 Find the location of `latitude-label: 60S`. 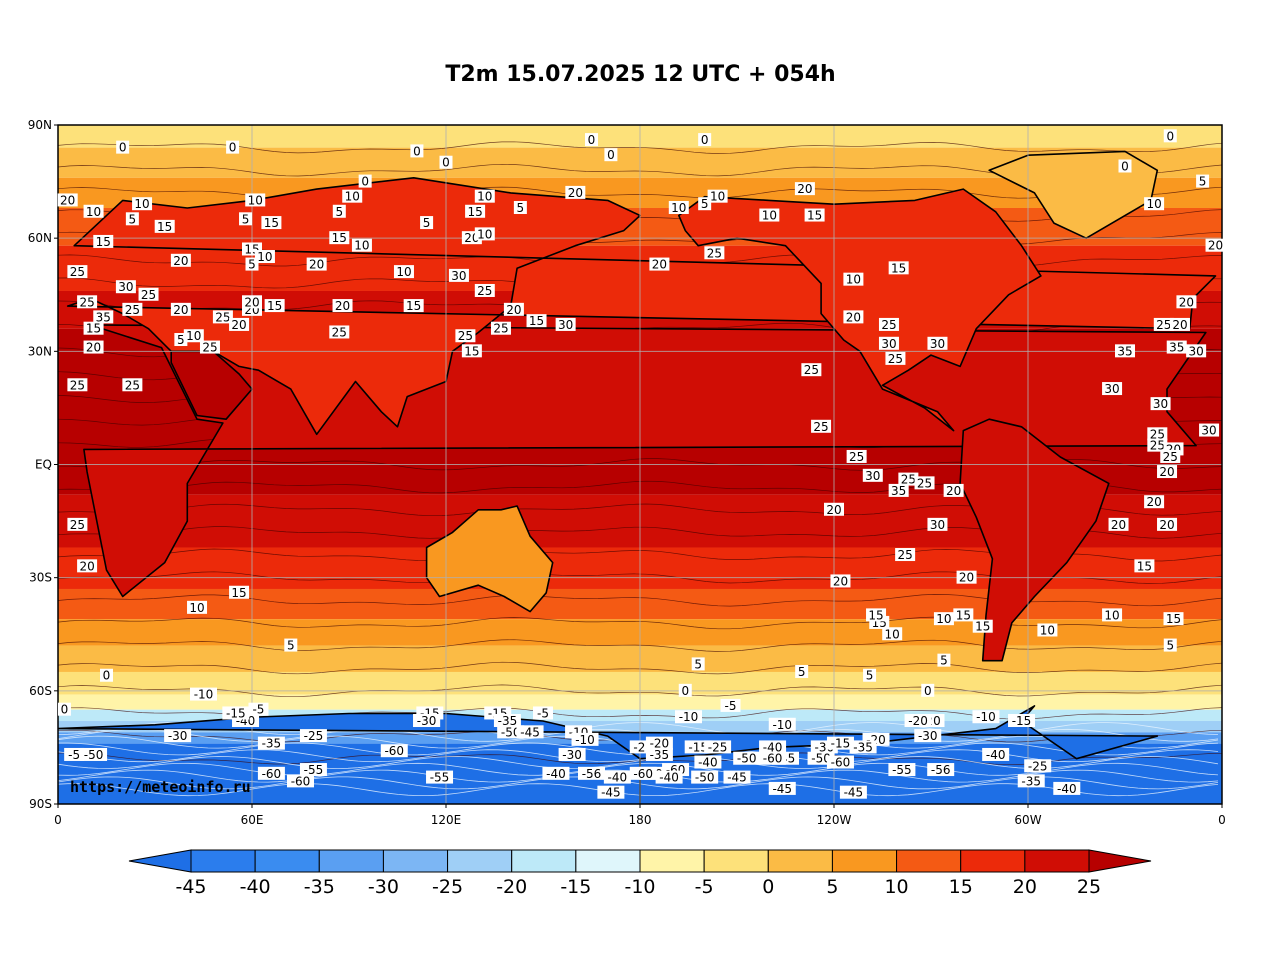

latitude-label: 60S is located at coordinates (40, 691).